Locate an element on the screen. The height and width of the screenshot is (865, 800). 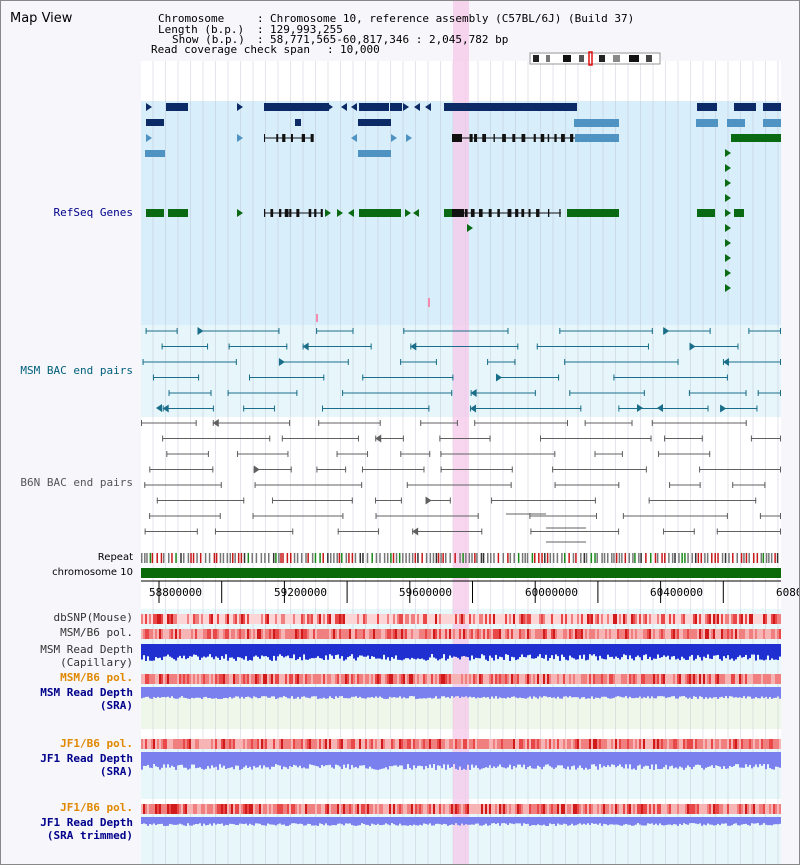
small-marker is located at coordinates (317, 318).